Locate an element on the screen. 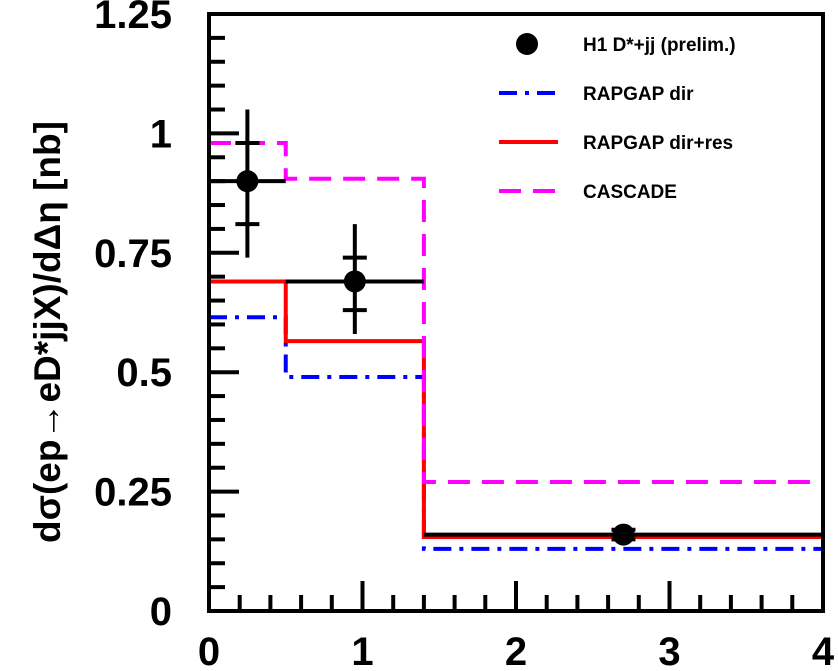 This screenshot has width=838, height=671. y-axis-label: dσ(ep→eD*jjX)/dΔη [nb] is located at coordinates (47, 332).